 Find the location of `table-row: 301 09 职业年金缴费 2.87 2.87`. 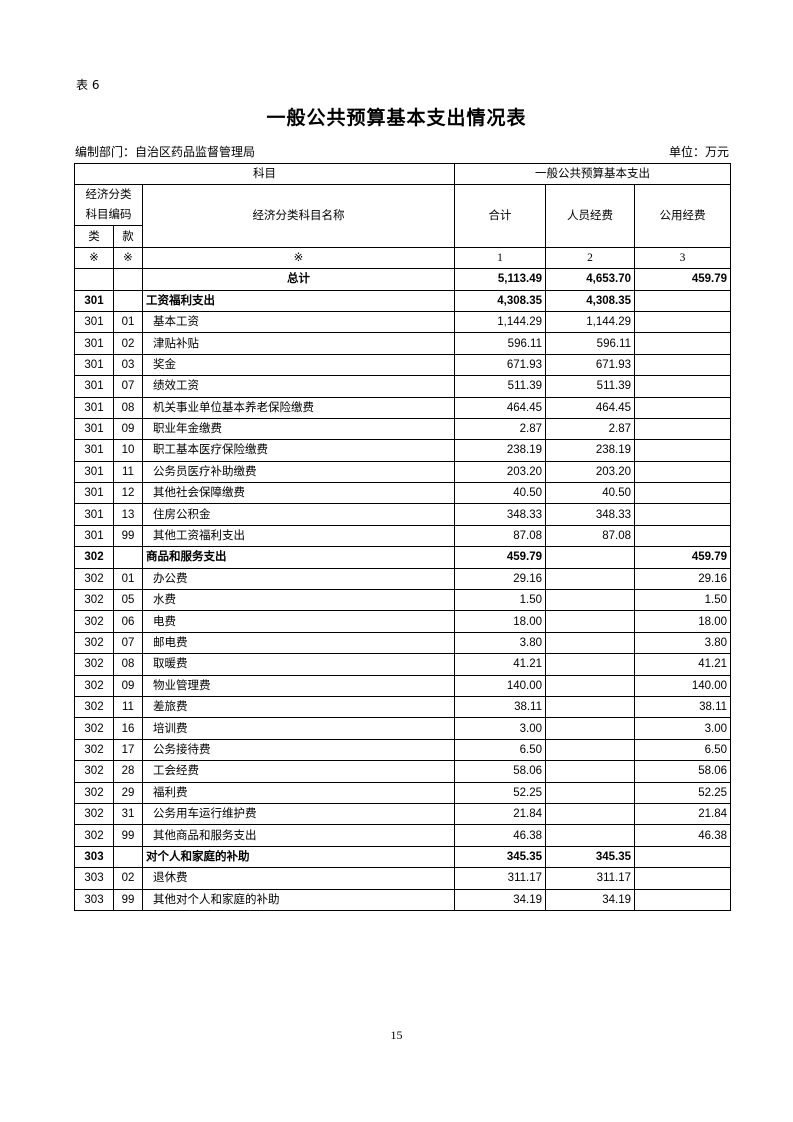

table-row: 301 09 职业年金缴费 2.87 2.87 is located at coordinates (403, 429).